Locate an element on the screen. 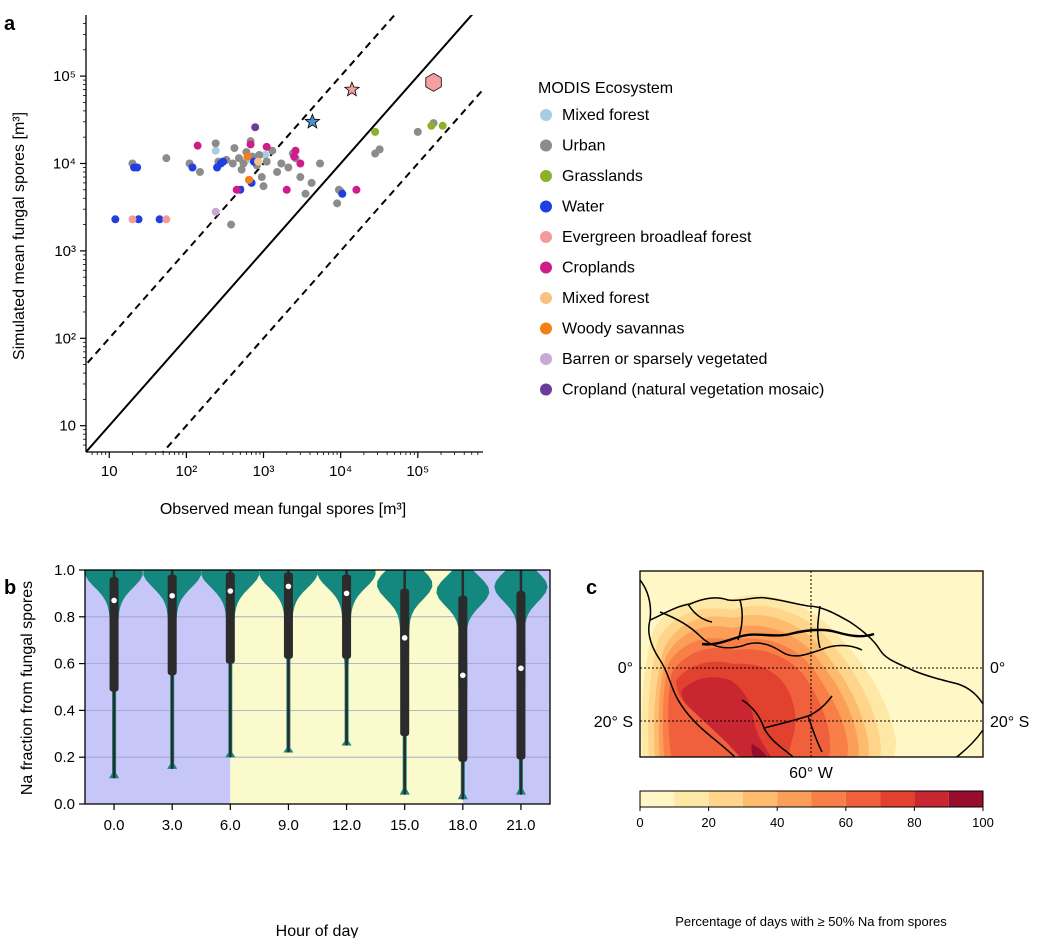 The width and height of the screenshot is (1038, 938). map-label-lat-20s-right: 20° S is located at coordinates (1009, 722).